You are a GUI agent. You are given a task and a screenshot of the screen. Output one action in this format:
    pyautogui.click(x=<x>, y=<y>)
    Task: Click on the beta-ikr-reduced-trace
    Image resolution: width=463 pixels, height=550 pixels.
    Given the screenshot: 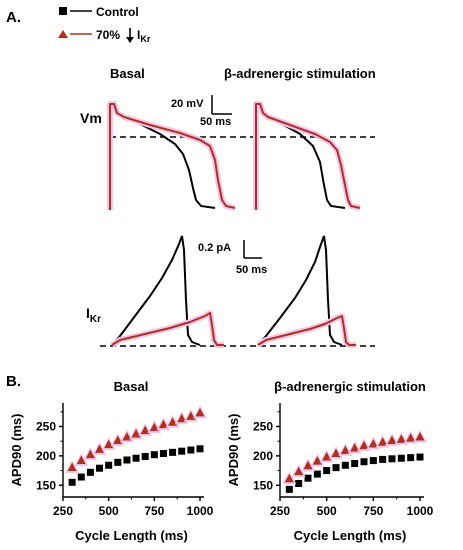 What is the action you would take?
    pyautogui.click(x=306, y=330)
    